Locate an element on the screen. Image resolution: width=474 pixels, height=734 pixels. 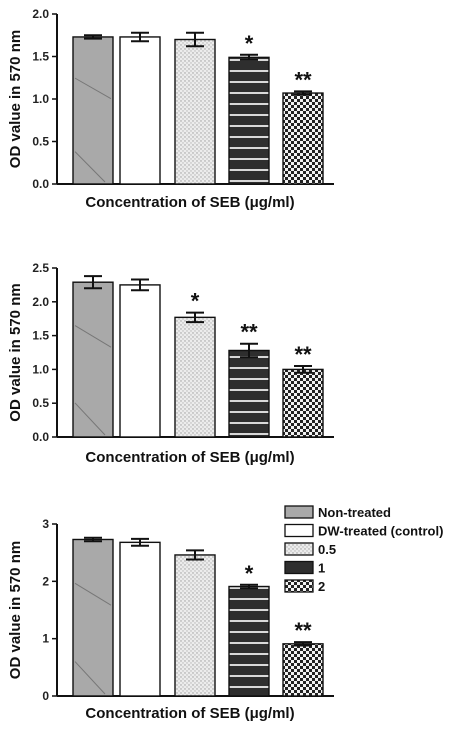
legend-label: DW-treated (control) is located at coordinates (380, 531).